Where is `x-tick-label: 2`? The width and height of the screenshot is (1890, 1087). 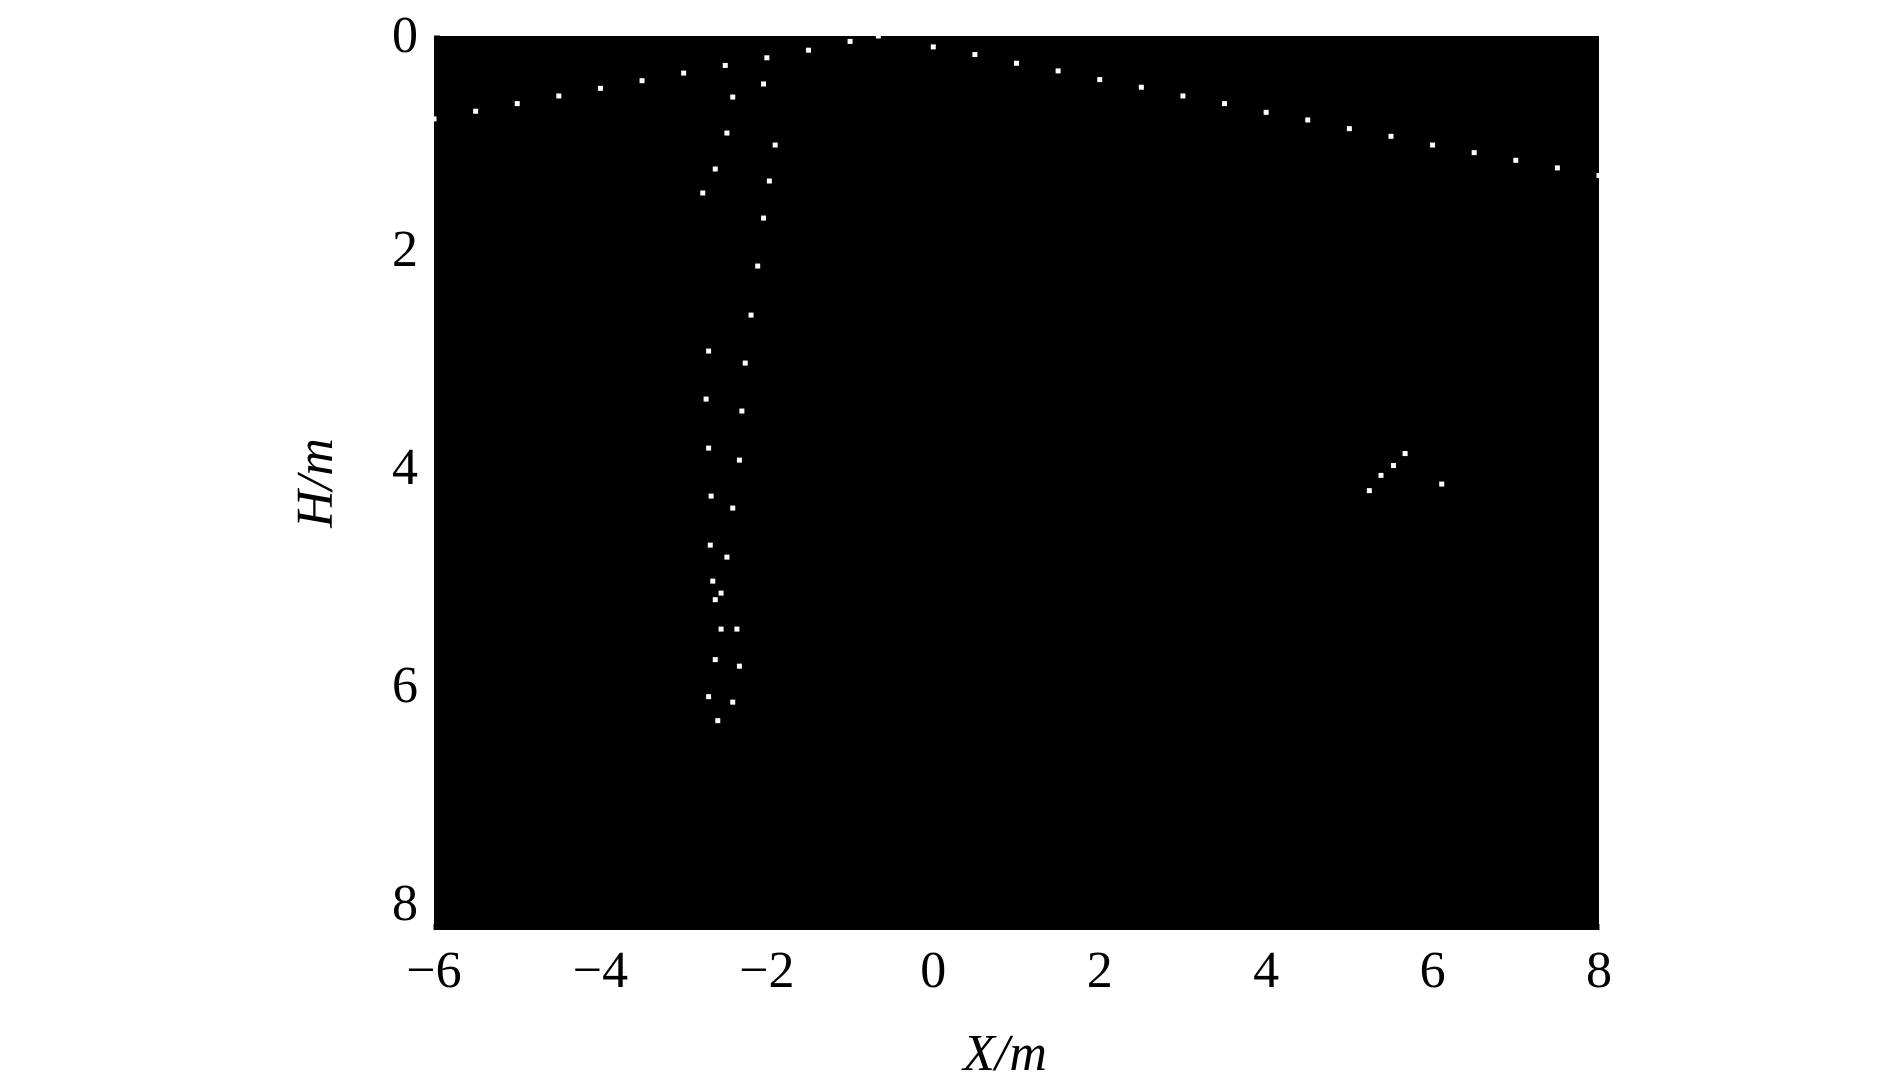 x-tick-label: 2 is located at coordinates (1100, 970).